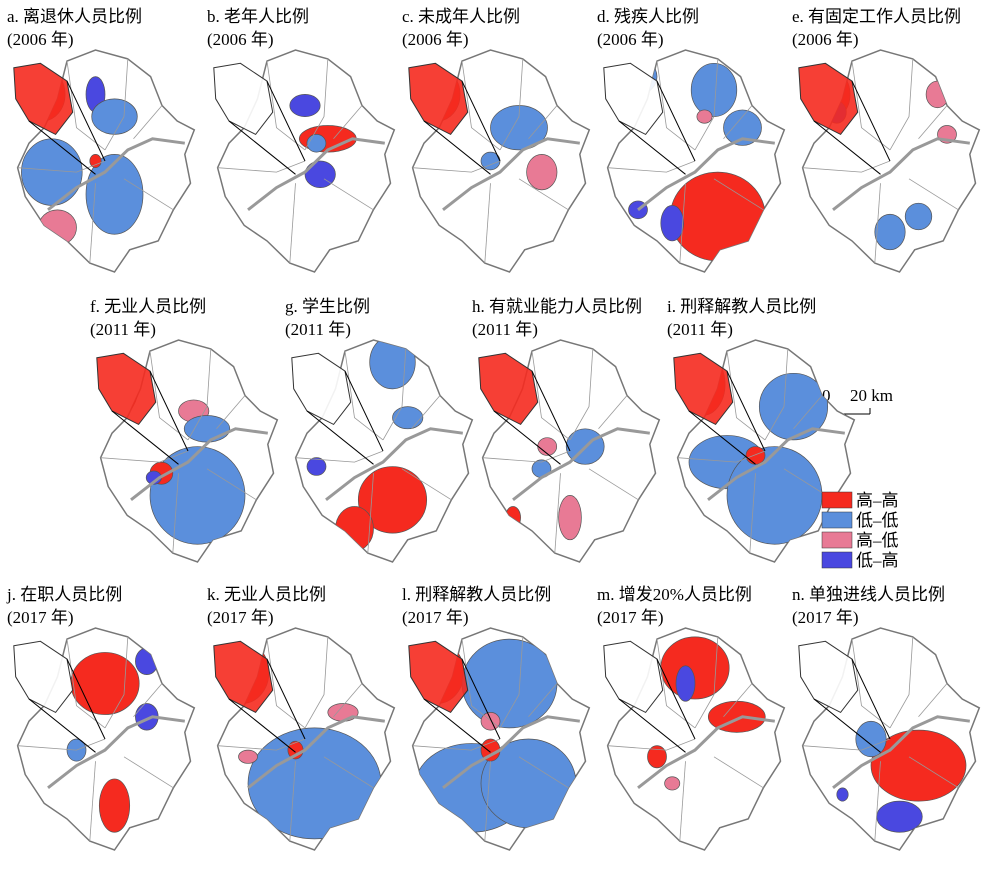 The height and width of the screenshot is (869, 1000). I want to click on panel-title: h. 有就业能力人员比例, so click(557, 306).